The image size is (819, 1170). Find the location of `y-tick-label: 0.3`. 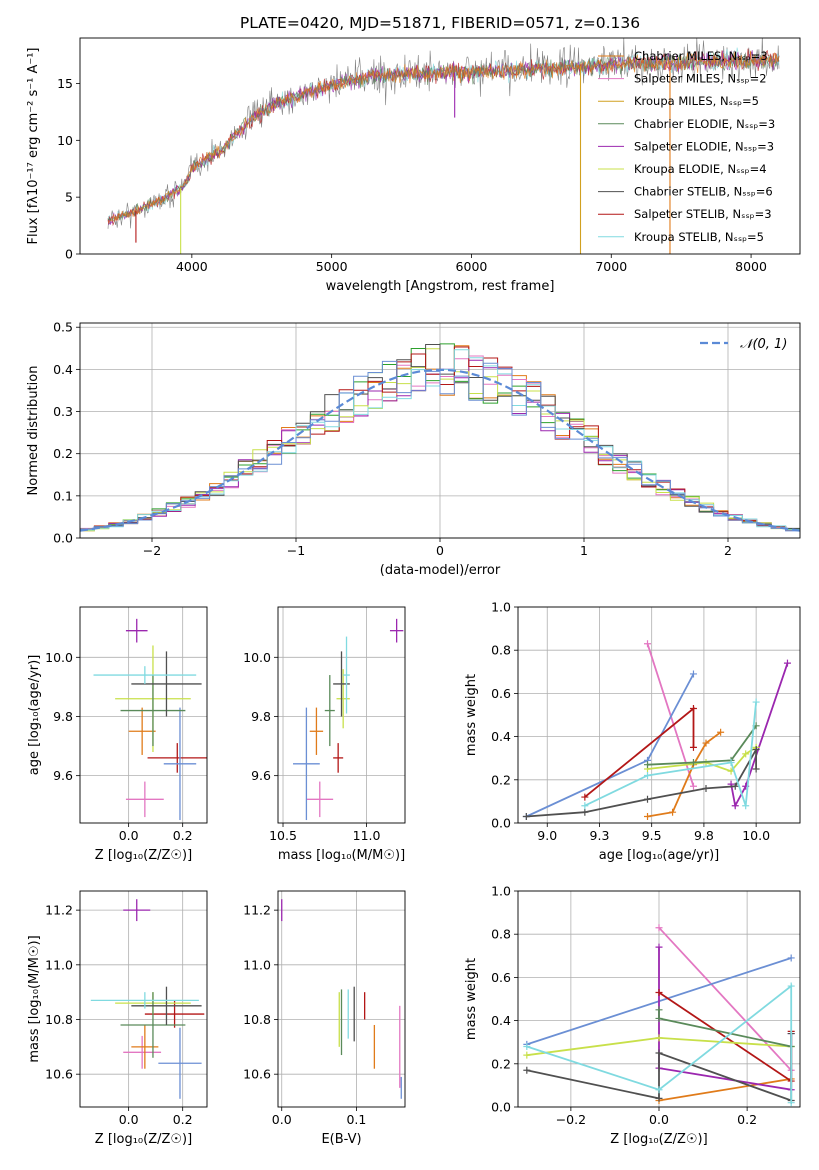

y-tick-label: 0.3 is located at coordinates (63, 411).